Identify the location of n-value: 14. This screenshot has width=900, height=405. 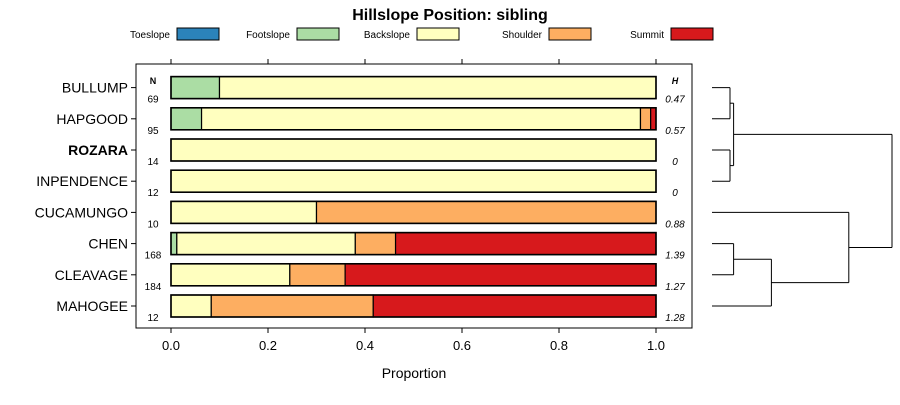
(153, 162).